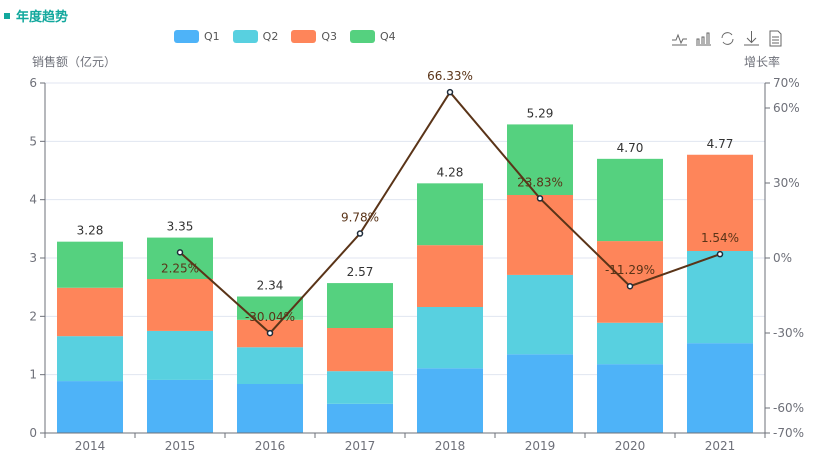  What do you see at coordinates (270, 36) in the screenshot?
I see `legend-label: Q2` at bounding box center [270, 36].